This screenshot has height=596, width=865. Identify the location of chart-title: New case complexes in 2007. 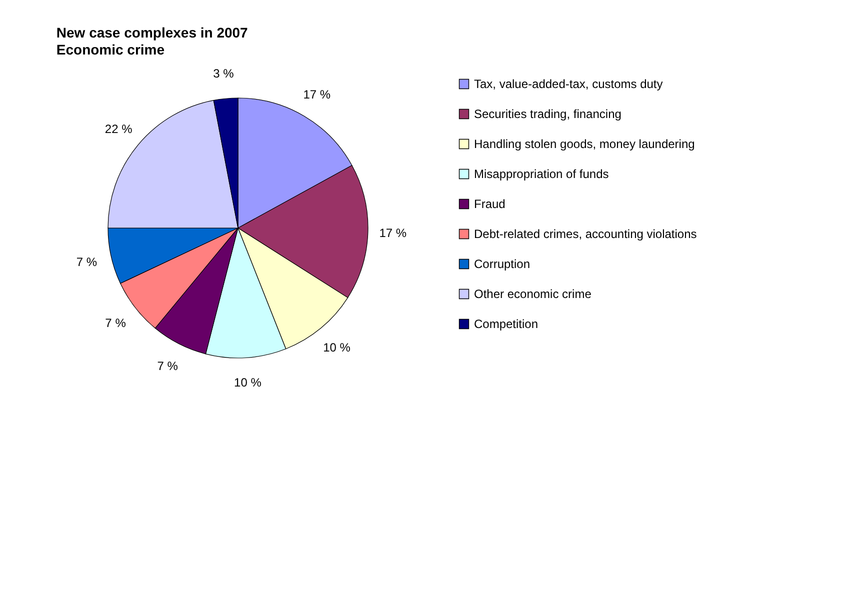
(152, 32).